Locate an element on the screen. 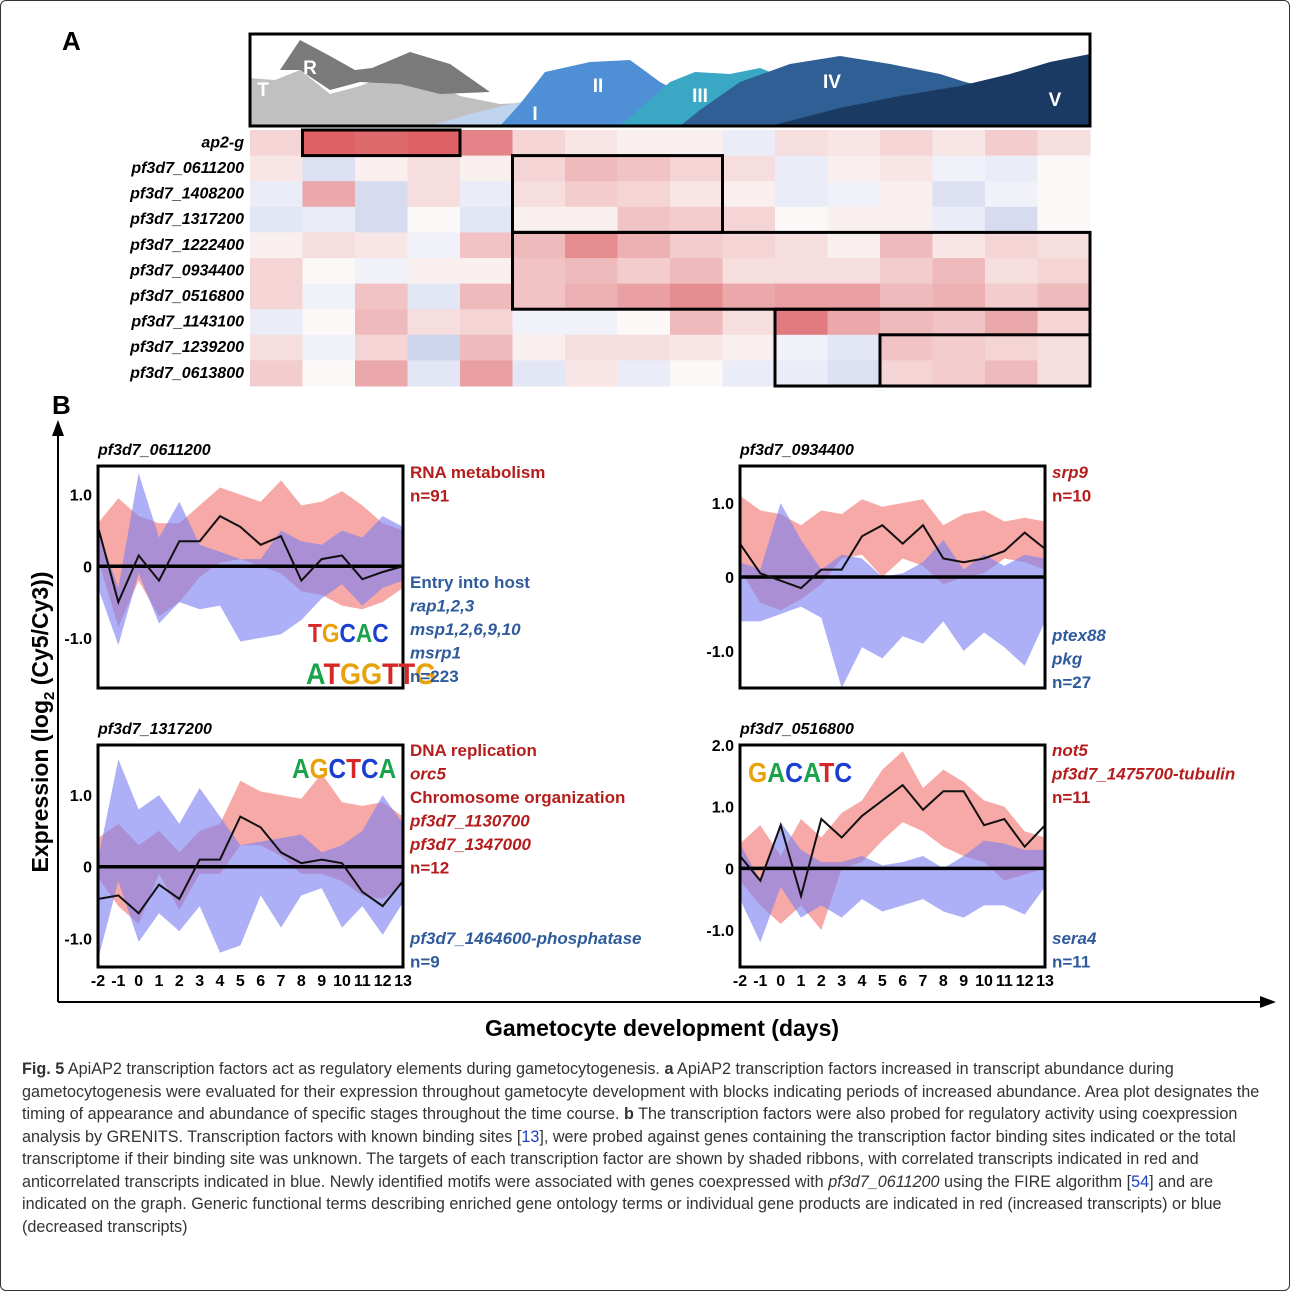  y-tick-label: 2.0 is located at coordinates (723, 746).